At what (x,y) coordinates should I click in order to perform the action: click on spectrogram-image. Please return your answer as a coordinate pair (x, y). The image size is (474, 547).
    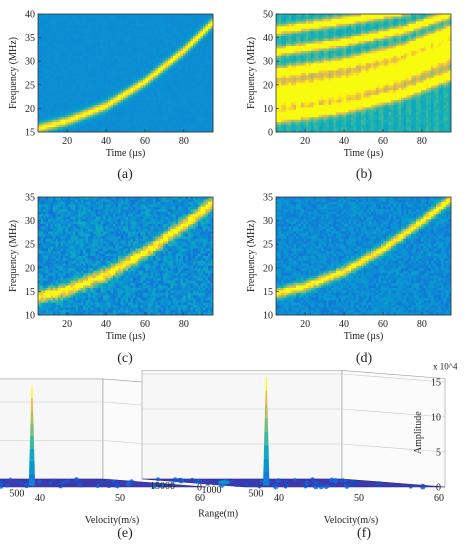
    Looking at the image, I should click on (126, 73).